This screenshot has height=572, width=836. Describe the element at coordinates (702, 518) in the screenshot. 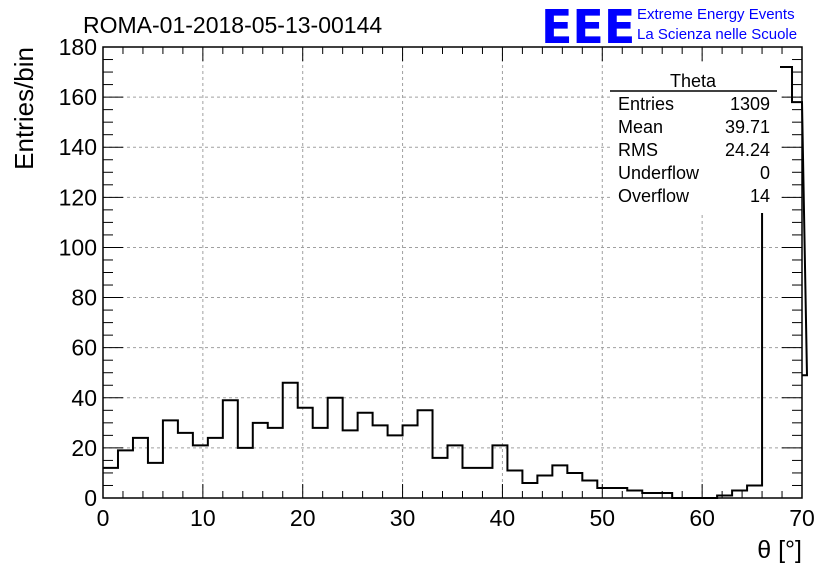

I see `x-tick-label: 60` at that location.